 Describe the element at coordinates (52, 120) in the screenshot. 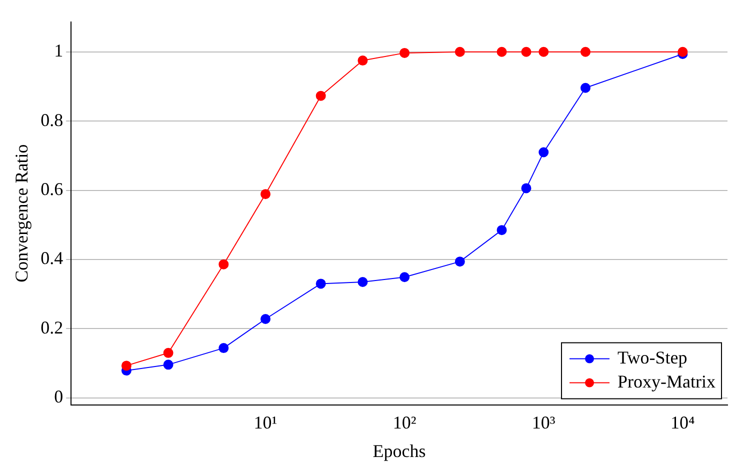

I see `y-tick-label: 0.8` at that location.